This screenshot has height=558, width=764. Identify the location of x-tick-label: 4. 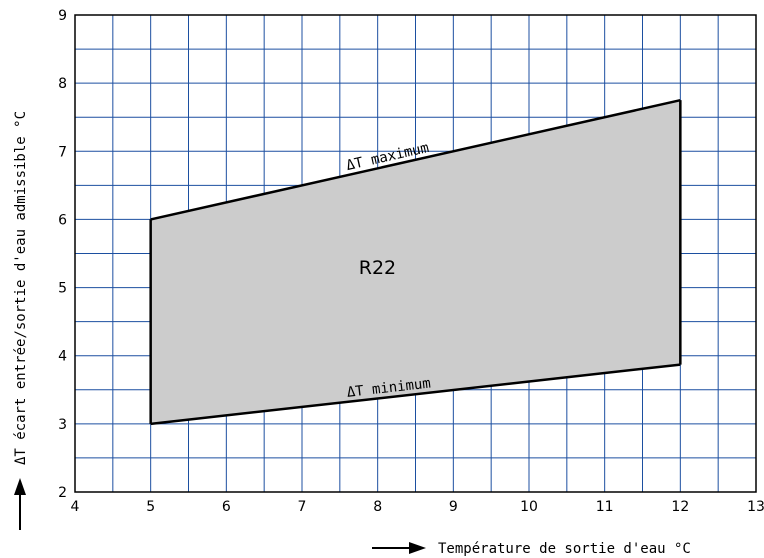
(75, 507).